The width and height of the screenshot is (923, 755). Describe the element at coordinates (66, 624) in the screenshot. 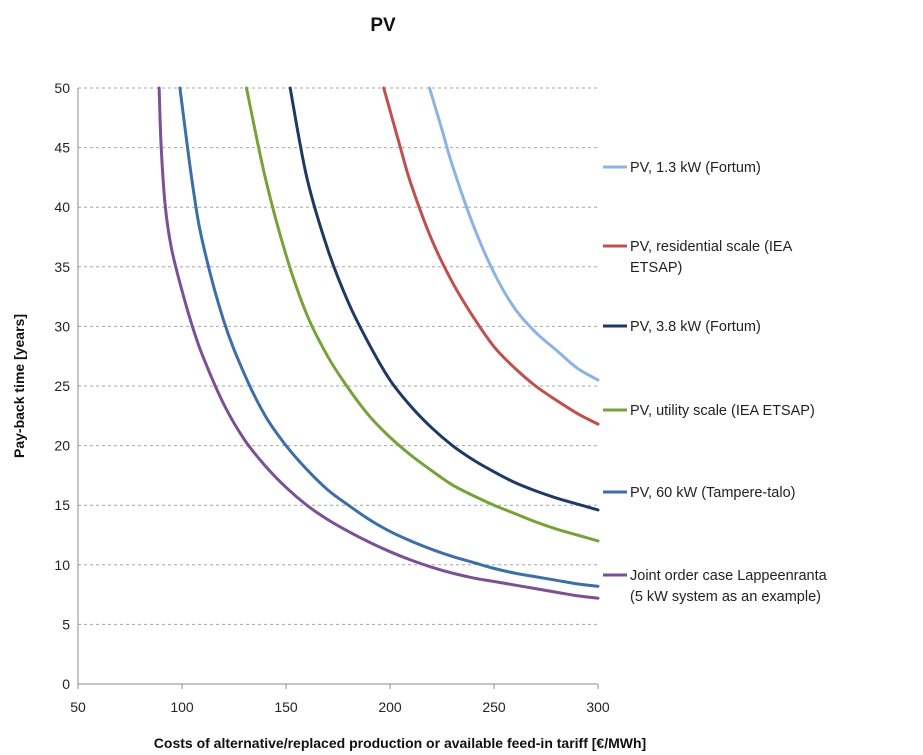

I see `y-tick-label: 5` at that location.